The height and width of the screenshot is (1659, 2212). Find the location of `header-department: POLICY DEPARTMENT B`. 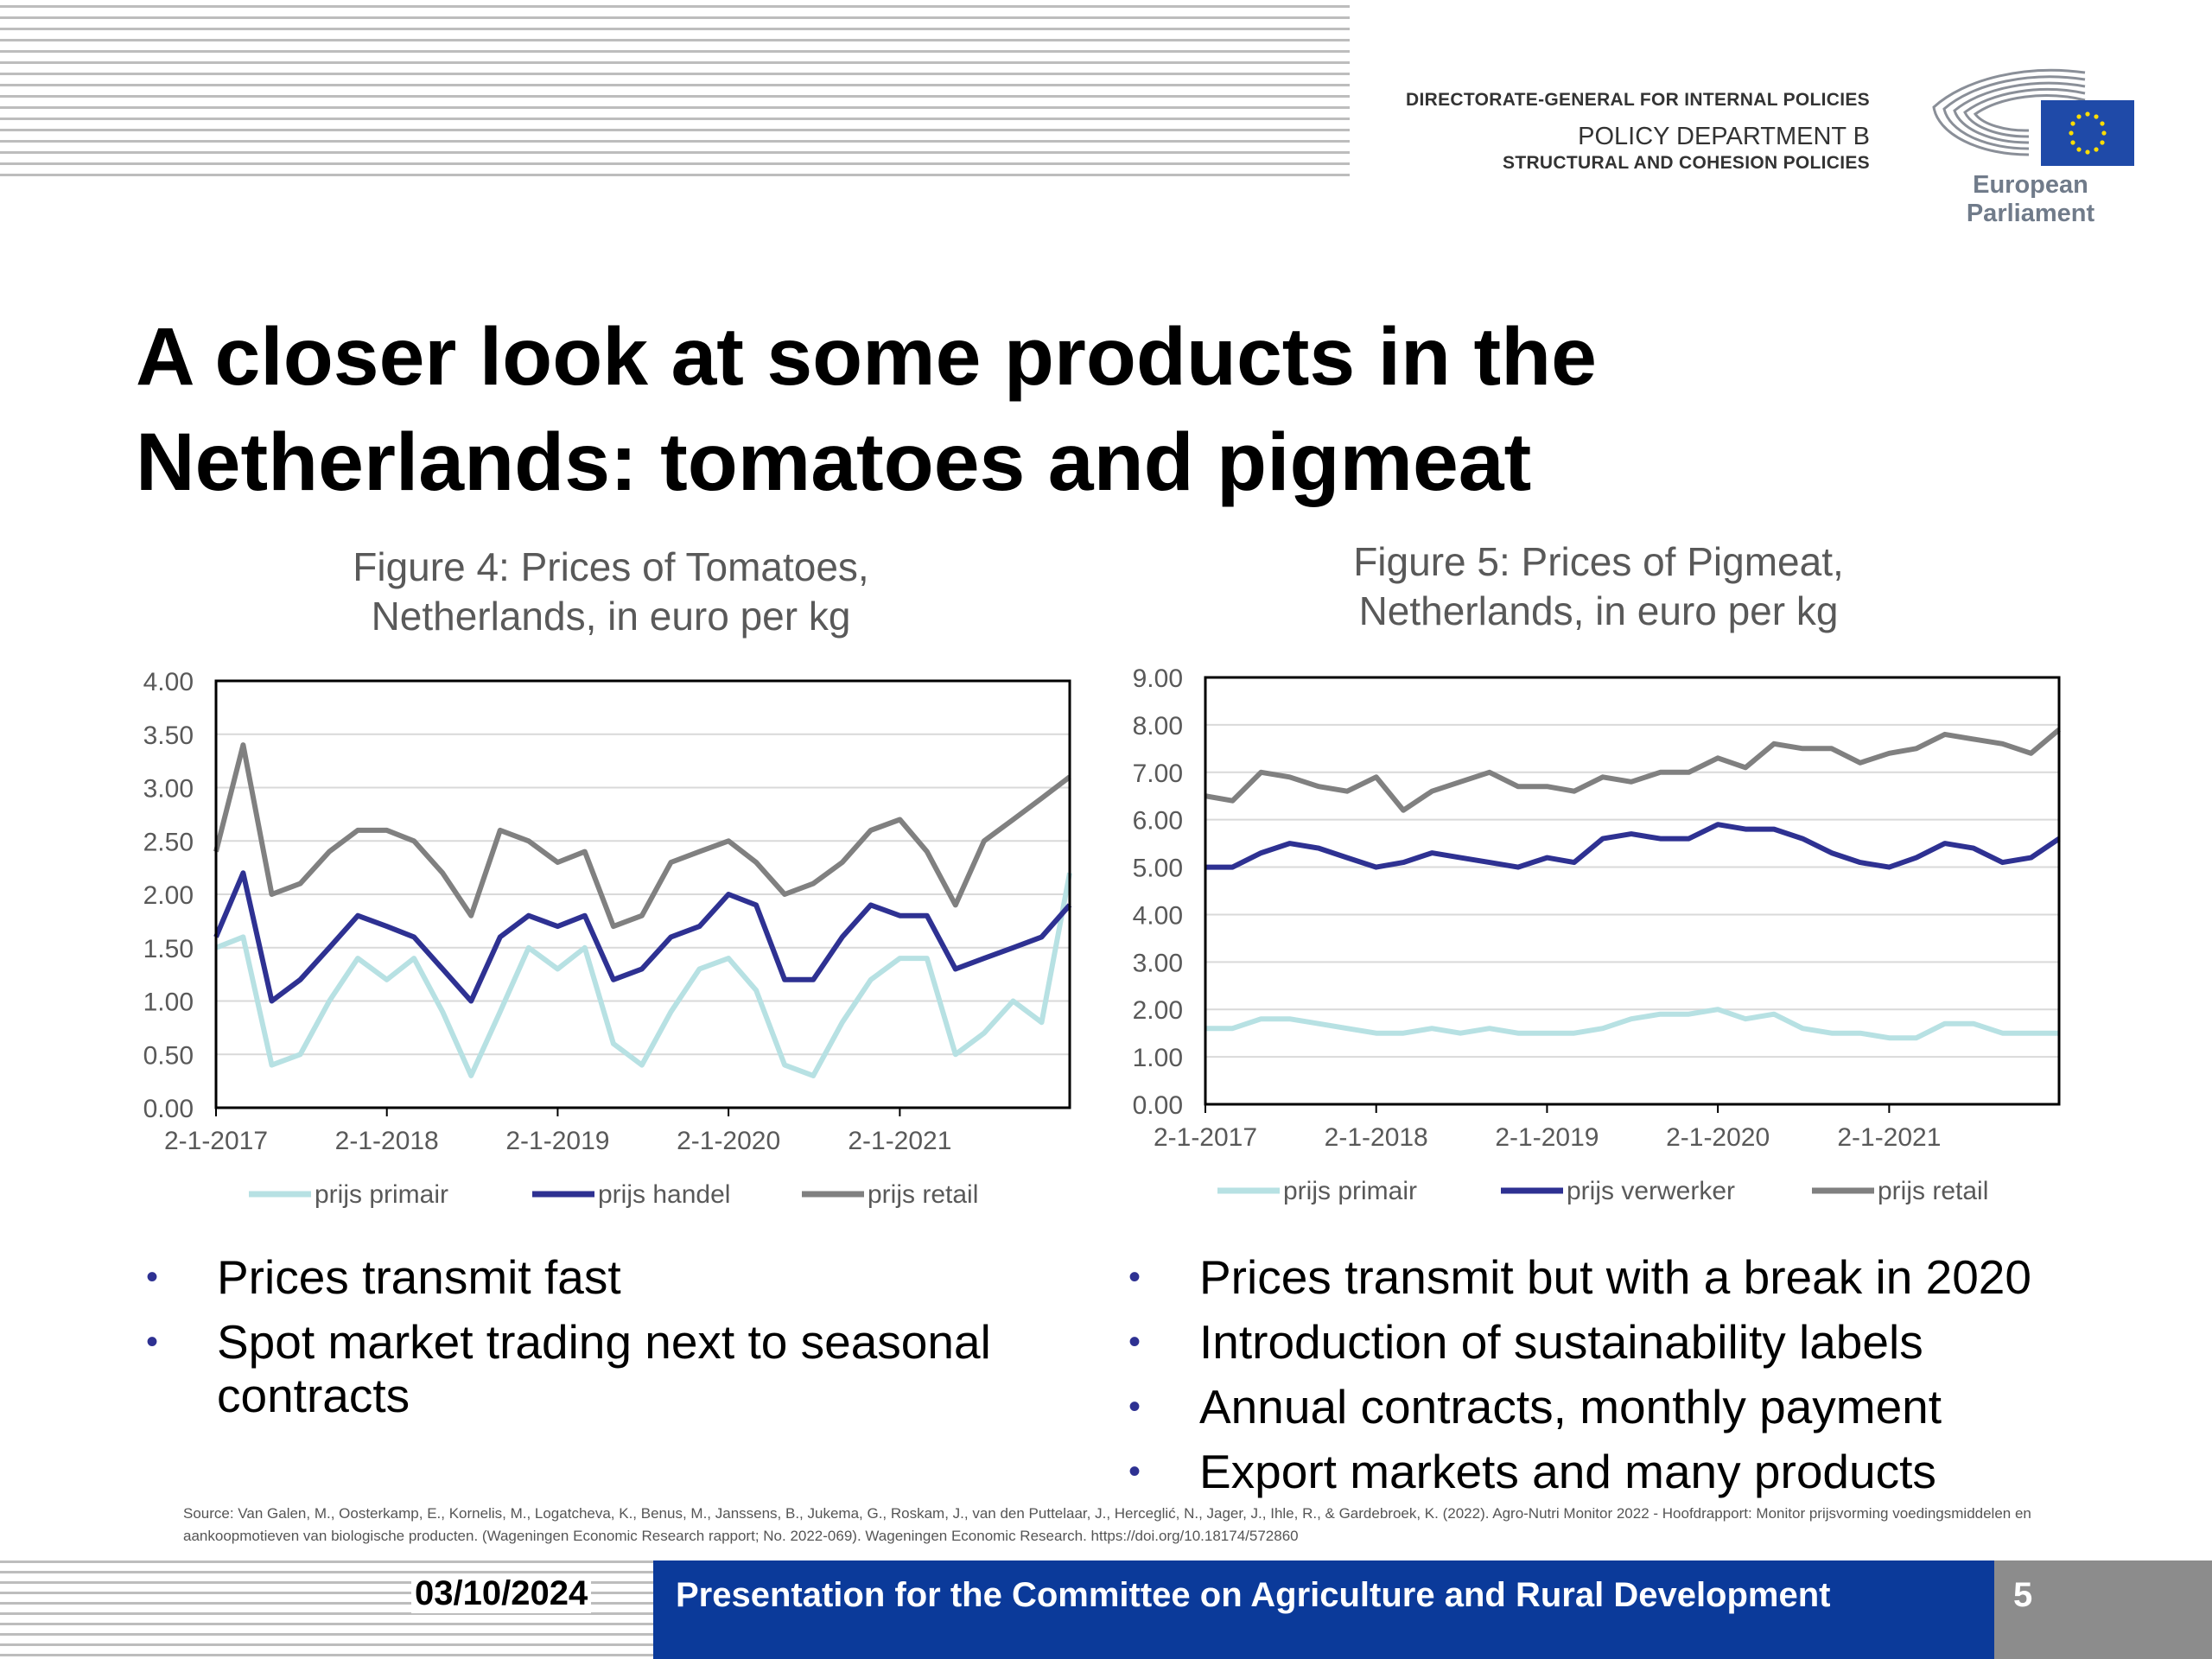

header-department: POLICY DEPARTMENT B is located at coordinates (1724, 136).